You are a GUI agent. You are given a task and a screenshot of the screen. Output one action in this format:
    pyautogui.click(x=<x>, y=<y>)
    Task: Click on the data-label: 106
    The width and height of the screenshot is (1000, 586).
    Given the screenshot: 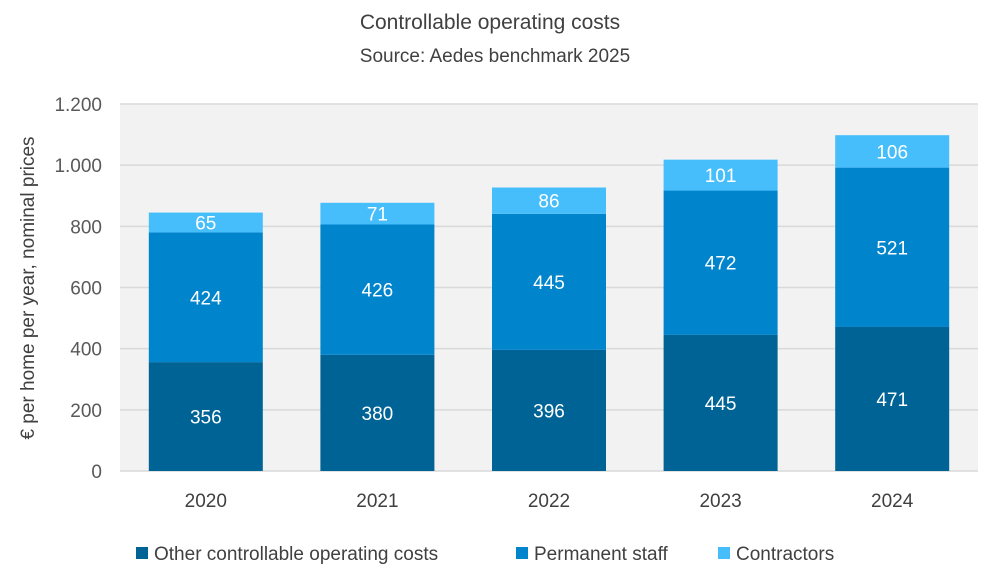 What is the action you would take?
    pyautogui.click(x=892, y=152)
    